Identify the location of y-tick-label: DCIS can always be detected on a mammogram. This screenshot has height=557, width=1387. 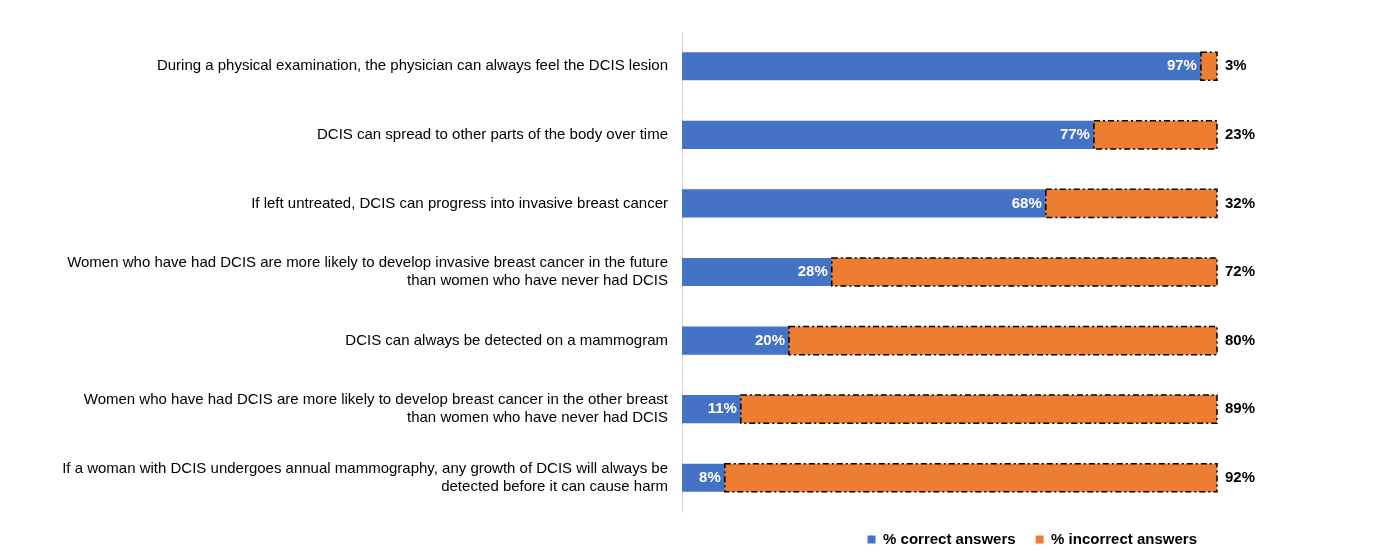
(506, 339).